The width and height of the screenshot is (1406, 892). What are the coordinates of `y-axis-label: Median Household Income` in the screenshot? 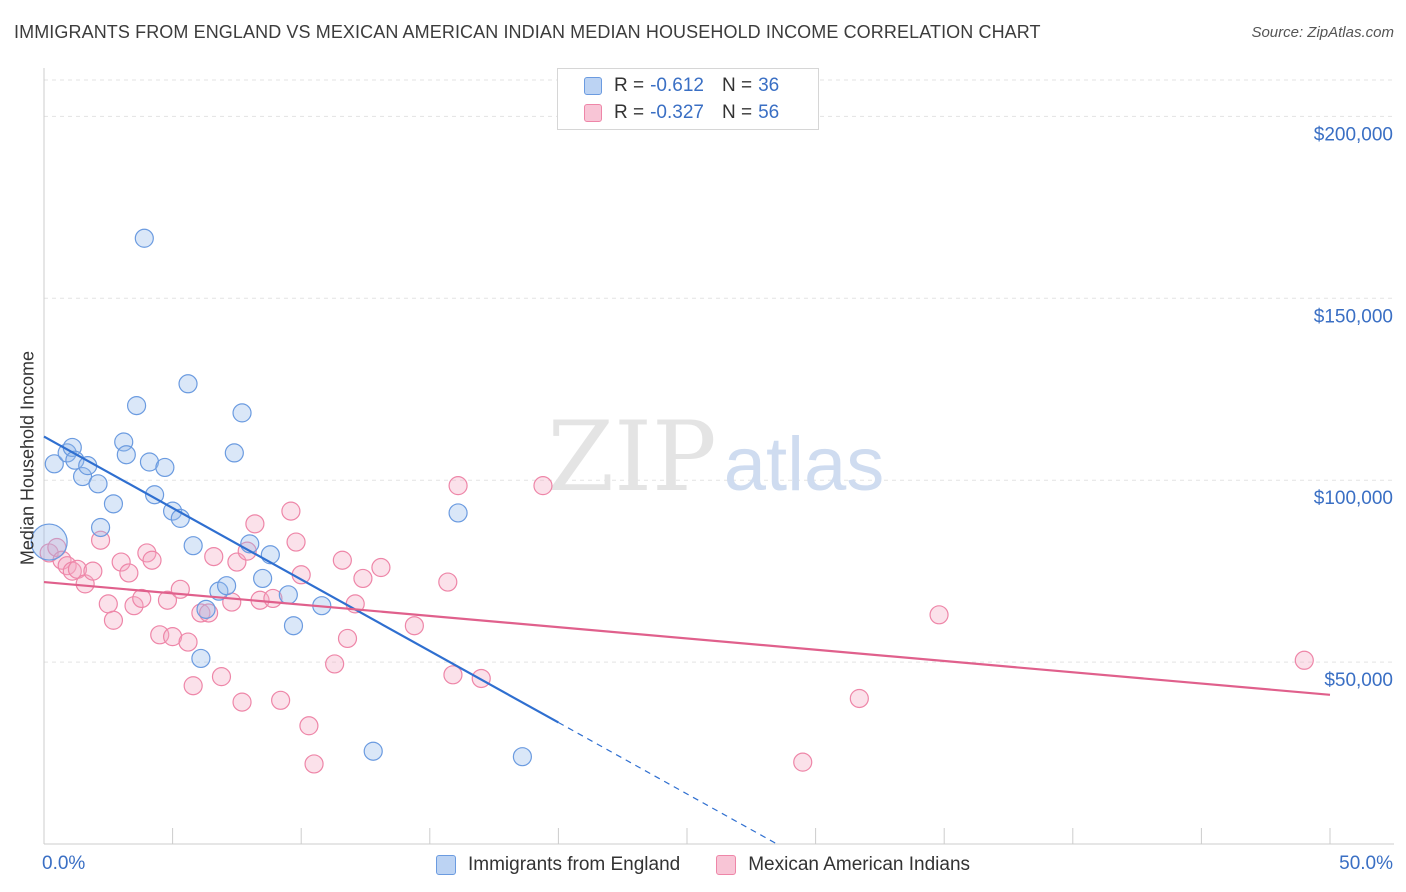 It's located at (27, 458).